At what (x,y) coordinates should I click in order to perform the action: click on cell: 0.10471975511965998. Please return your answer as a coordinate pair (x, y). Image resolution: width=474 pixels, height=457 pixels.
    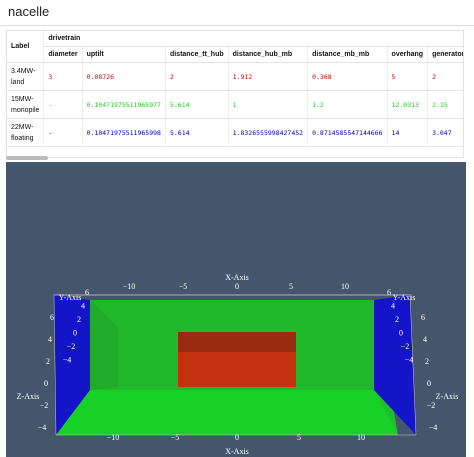
    Looking at the image, I should click on (124, 132).